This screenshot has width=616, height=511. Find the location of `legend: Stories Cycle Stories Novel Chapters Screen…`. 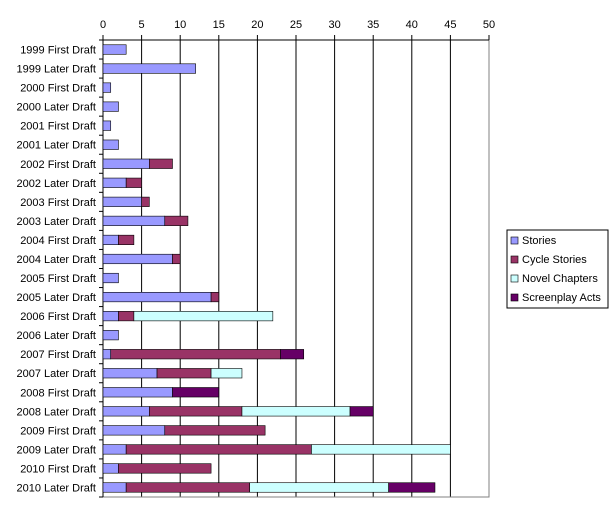

legend: Stories Cycle Stories Novel Chapters Screen… is located at coordinates (557, 269).